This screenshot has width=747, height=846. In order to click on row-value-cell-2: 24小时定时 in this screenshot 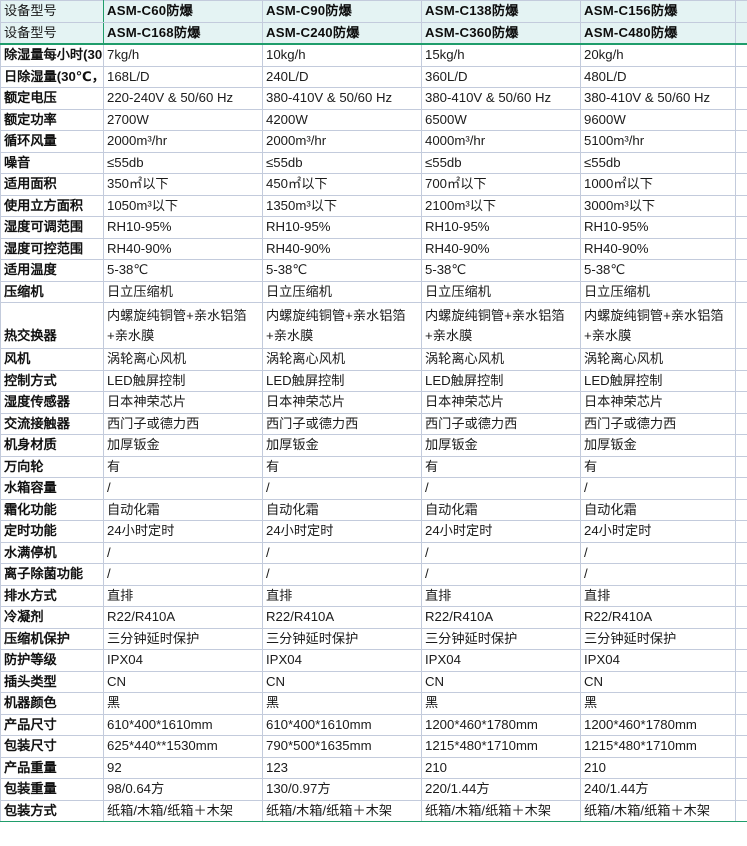, I will do `click(342, 531)`.